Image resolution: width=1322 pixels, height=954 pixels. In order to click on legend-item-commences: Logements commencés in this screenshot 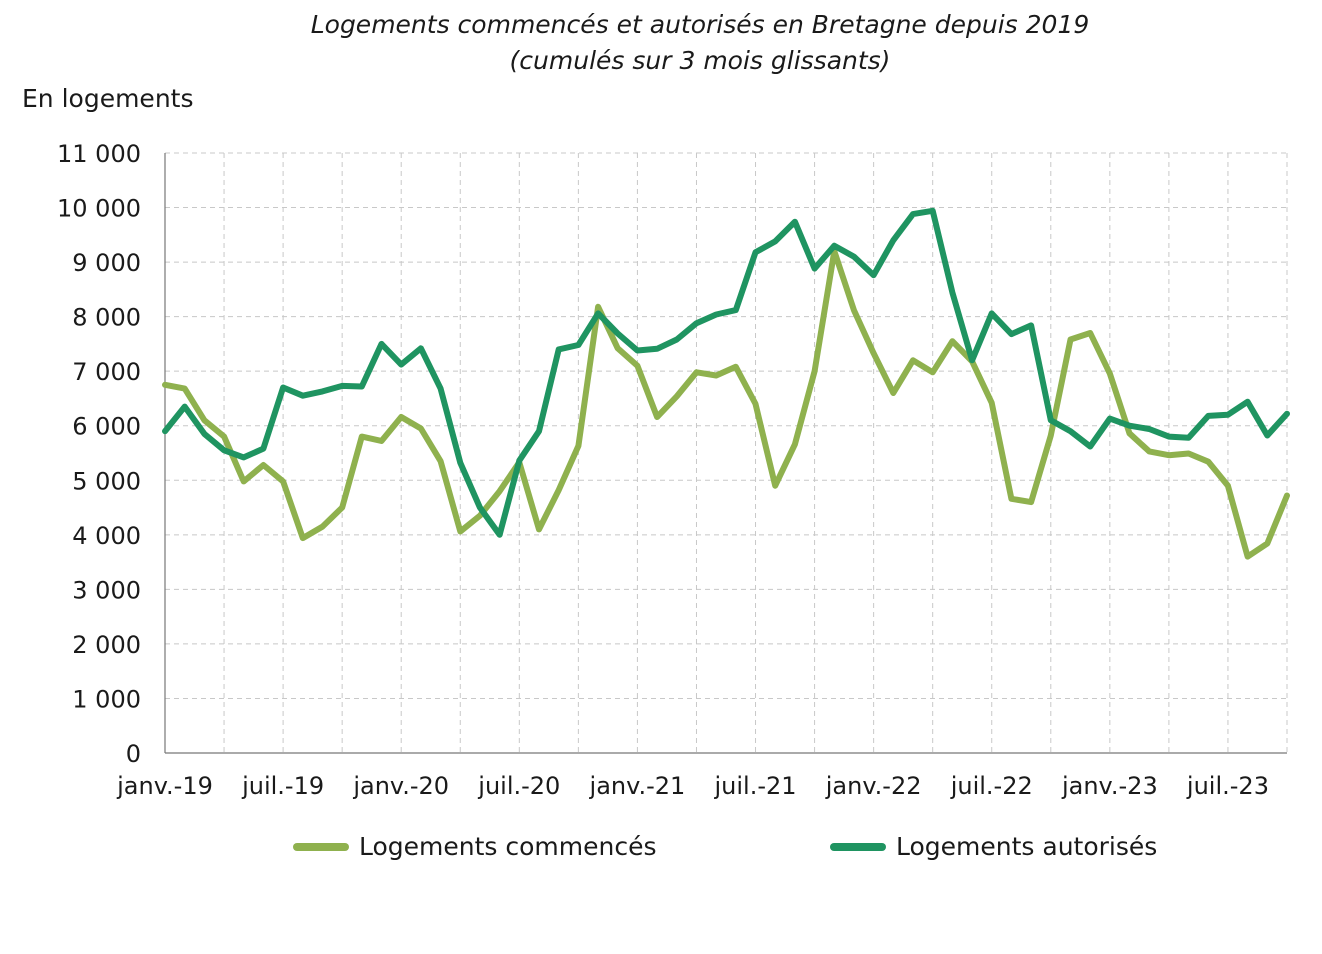, I will do `click(475, 846)`.